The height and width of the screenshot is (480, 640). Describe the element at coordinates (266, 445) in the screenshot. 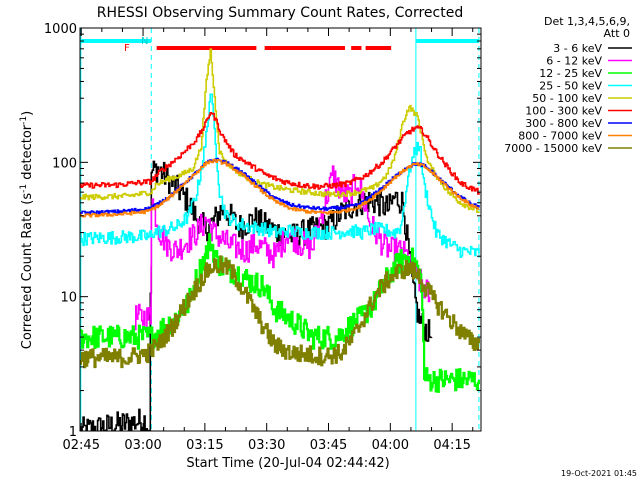

I see `x-tick-label: 03:30` at that location.